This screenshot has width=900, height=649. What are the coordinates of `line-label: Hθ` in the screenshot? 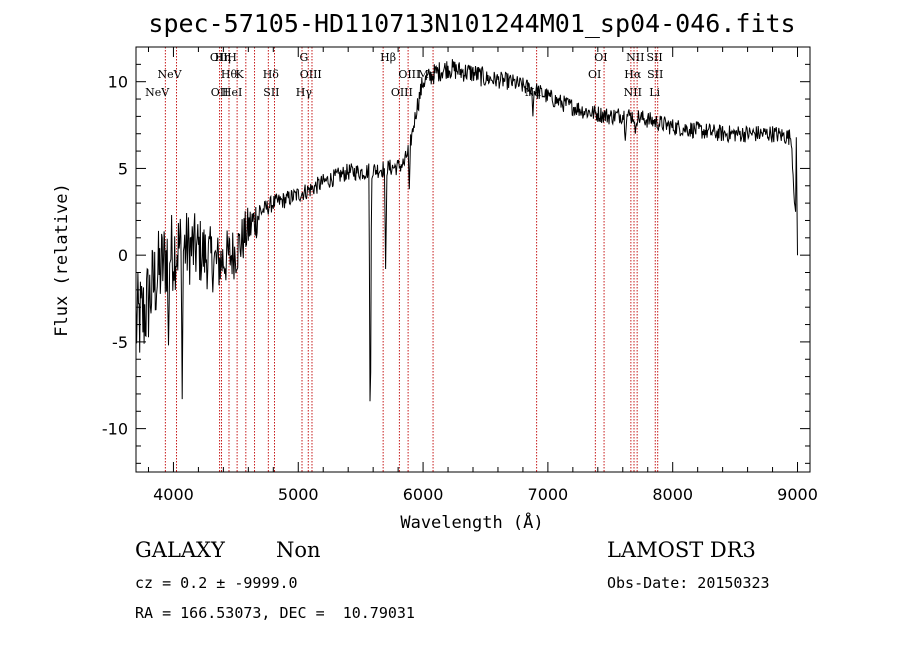 It's located at (229, 74).